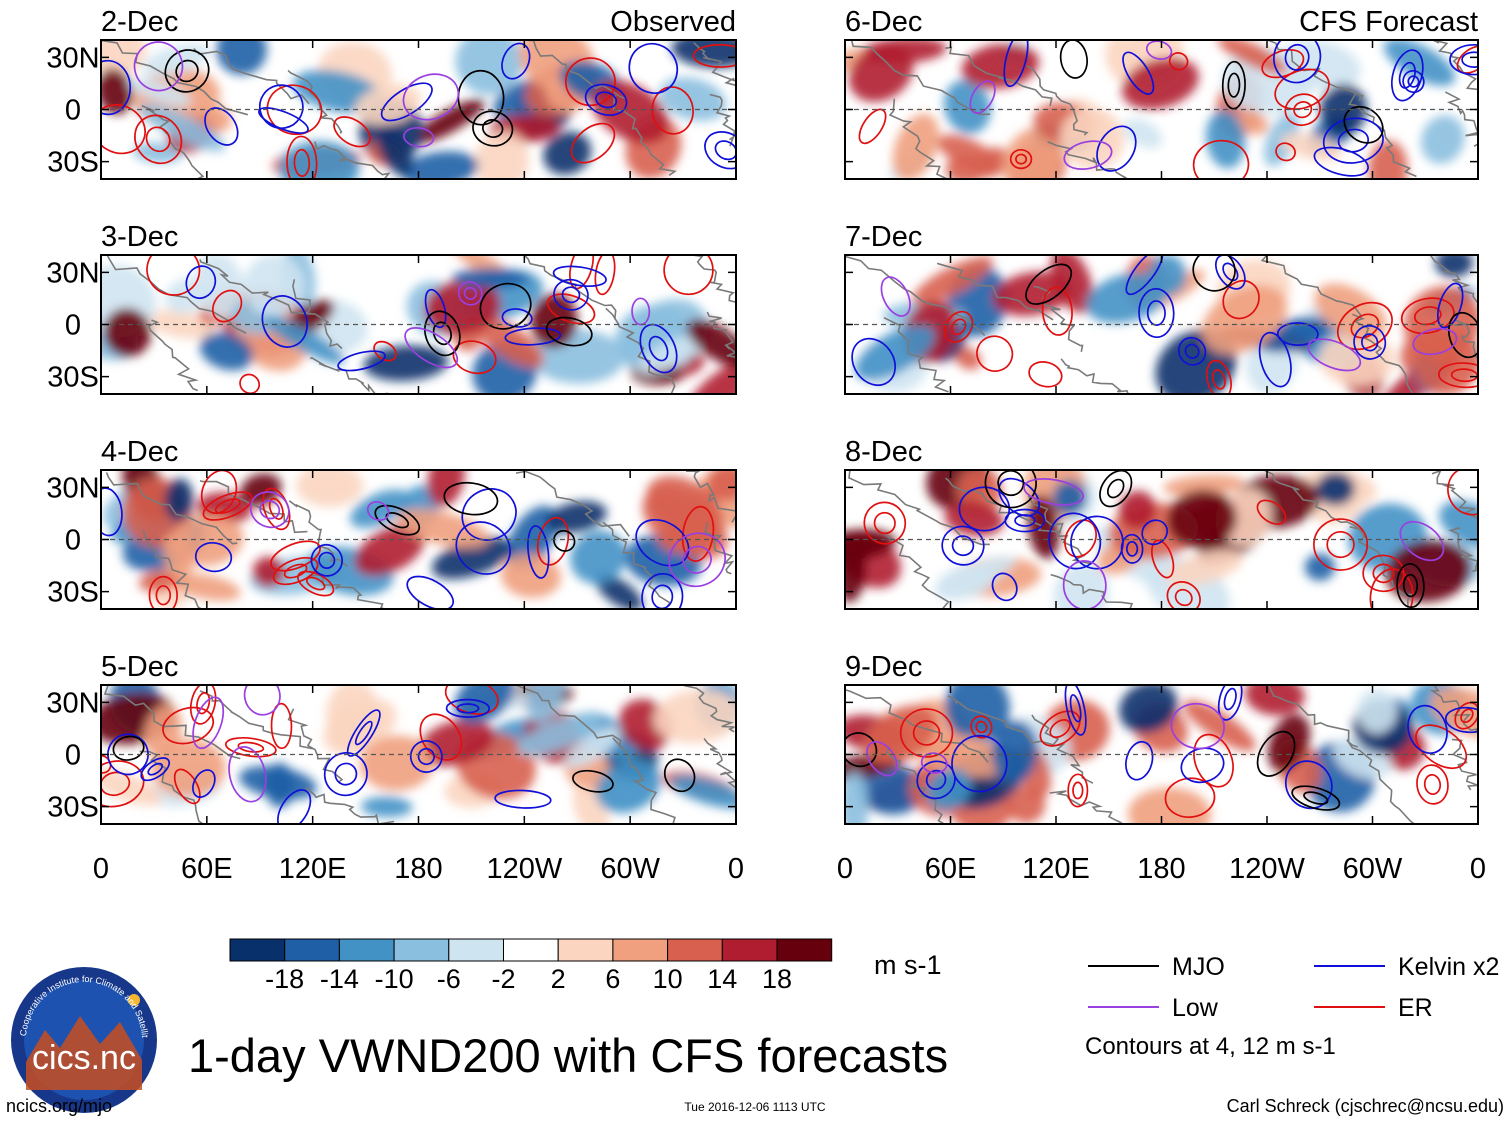  What do you see at coordinates (313, 869) in the screenshot?
I see `x-tick-label: 120E` at bounding box center [313, 869].